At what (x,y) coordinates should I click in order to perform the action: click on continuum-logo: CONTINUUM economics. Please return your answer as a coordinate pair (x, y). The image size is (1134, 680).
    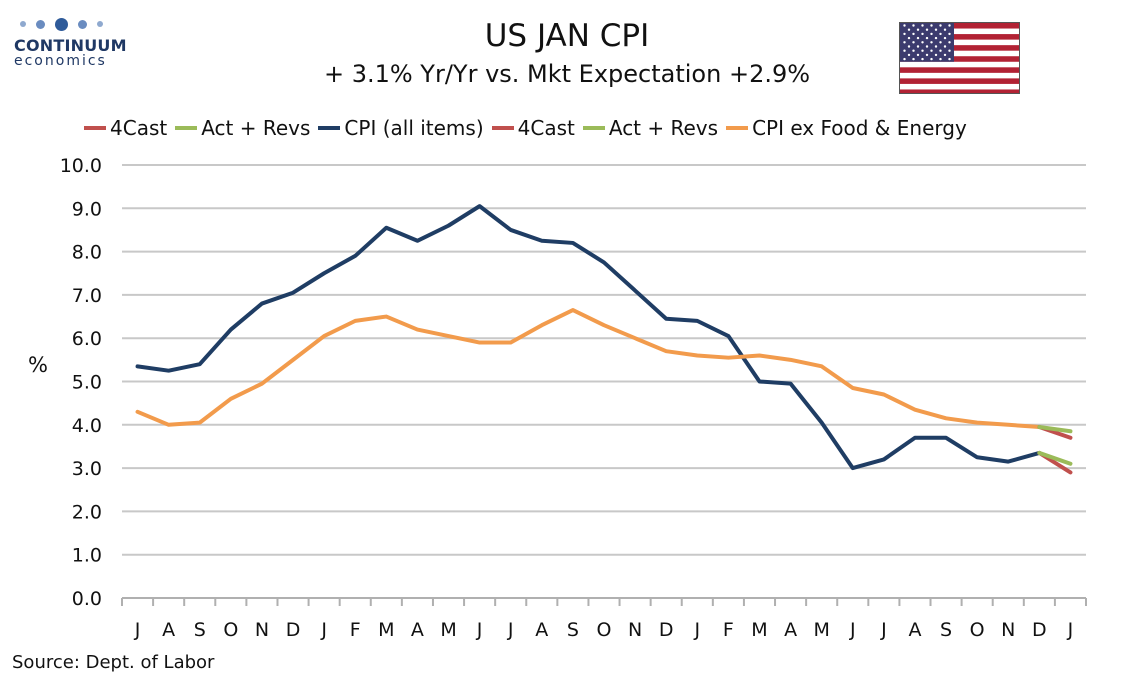
    Looking at the image, I should click on (79, 41).